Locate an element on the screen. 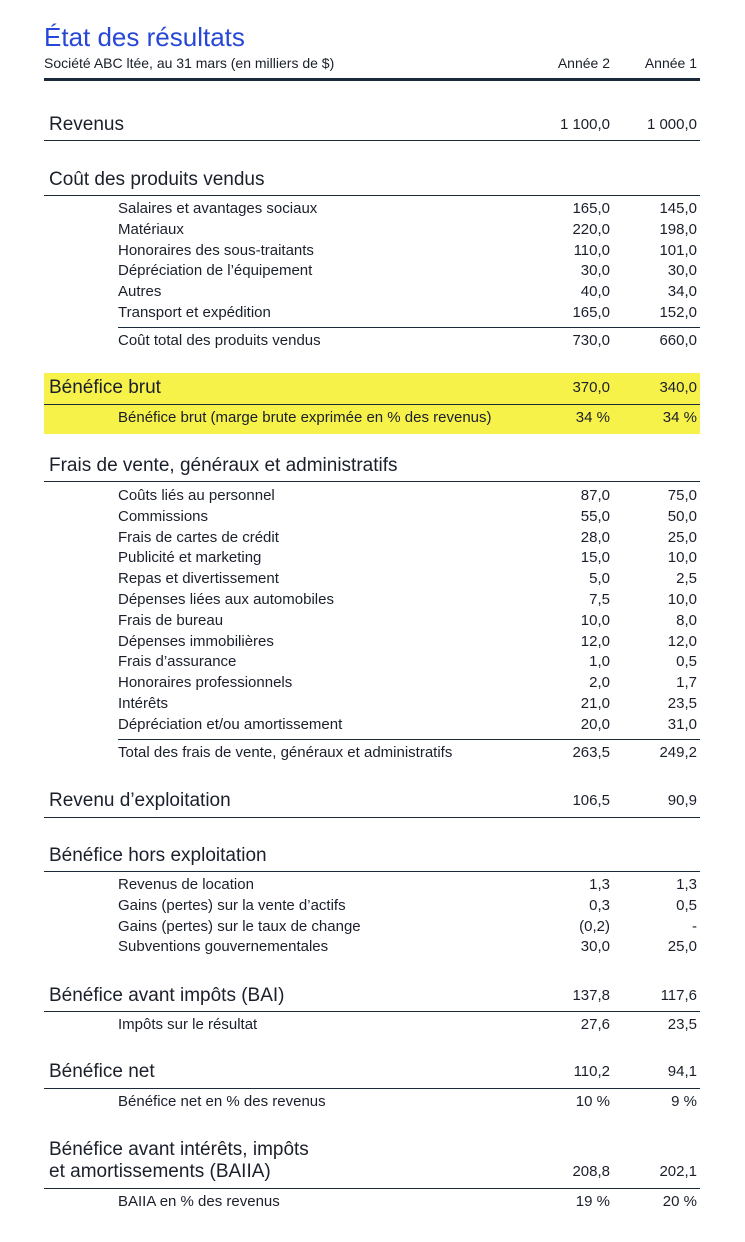 Image resolution: width=745 pixels, height=1242 pixels. value-year1: 340,0 is located at coordinates (678, 387).